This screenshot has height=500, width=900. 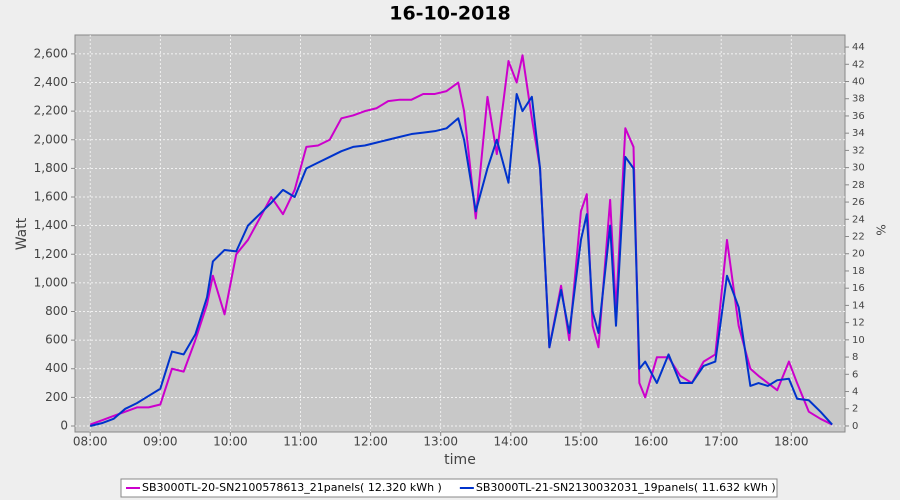 What do you see at coordinates (858, 185) in the screenshot?
I see `y2-tick-label: 28` at bounding box center [858, 185].